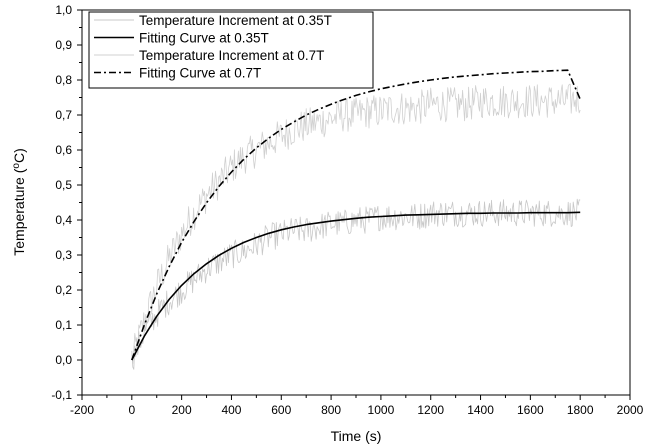 Image resolution: width=645 pixels, height=446 pixels. I want to click on y-tick-label: 0,9, so click(63, 45).